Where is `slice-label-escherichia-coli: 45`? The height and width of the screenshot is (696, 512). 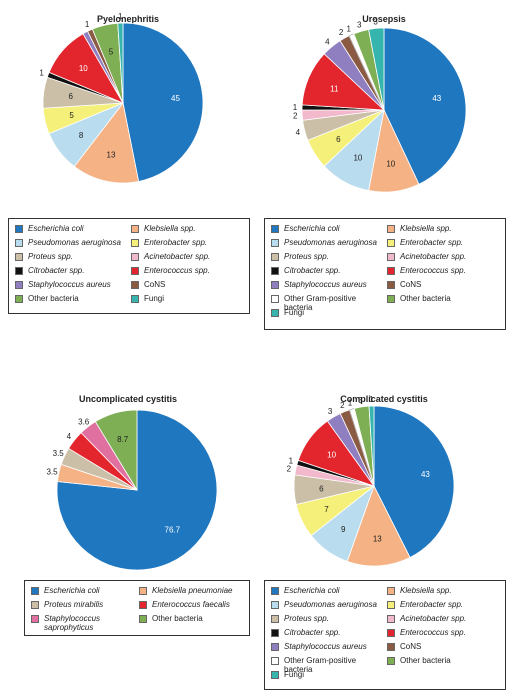
slice-label-escherichia-coli: 45 is located at coordinates (175, 98).